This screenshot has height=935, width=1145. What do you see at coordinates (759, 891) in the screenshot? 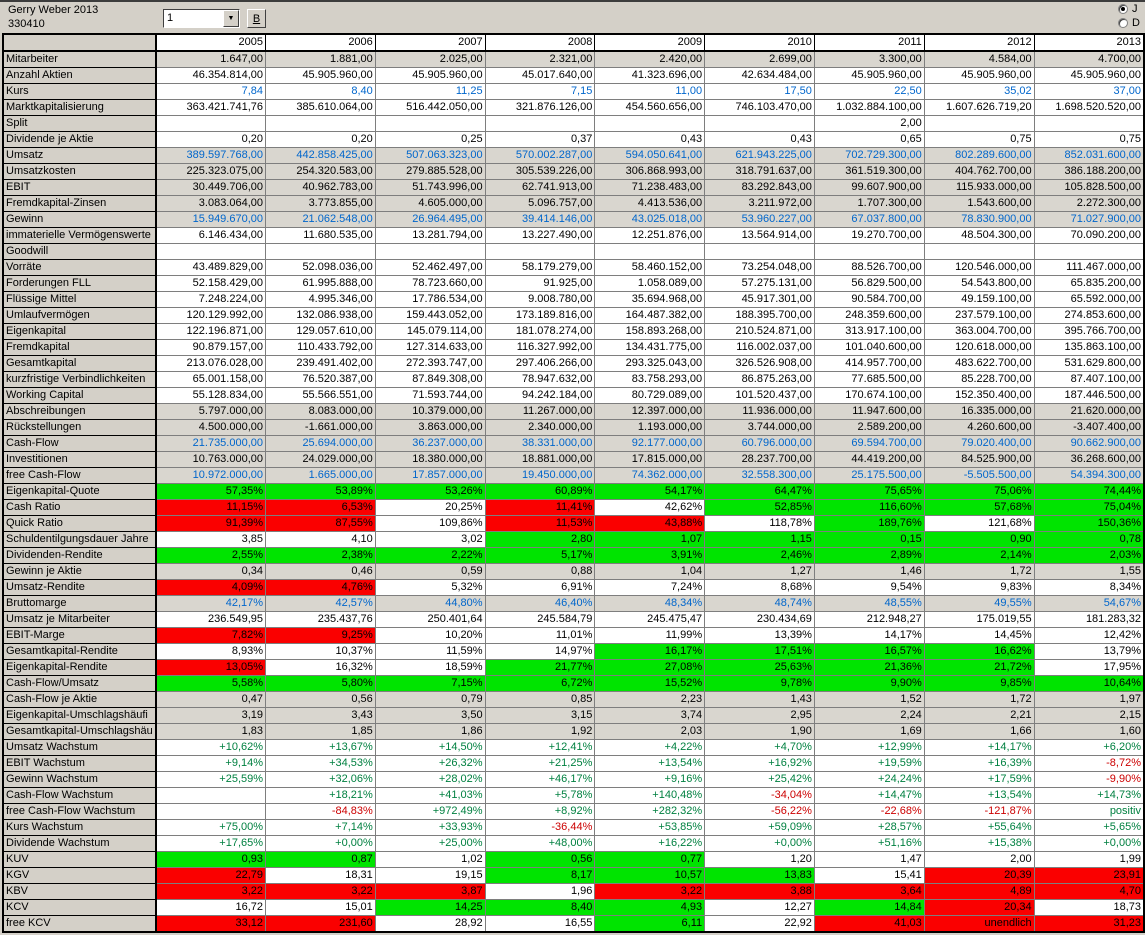
I see `cell: 3,88` at bounding box center [759, 891].